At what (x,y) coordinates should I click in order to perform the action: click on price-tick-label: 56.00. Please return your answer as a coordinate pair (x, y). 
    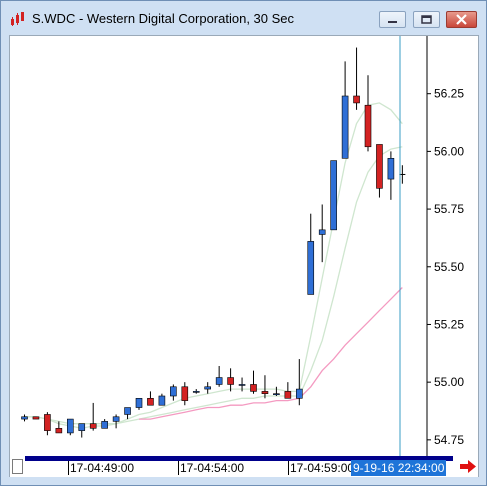
    Looking at the image, I should click on (449, 151).